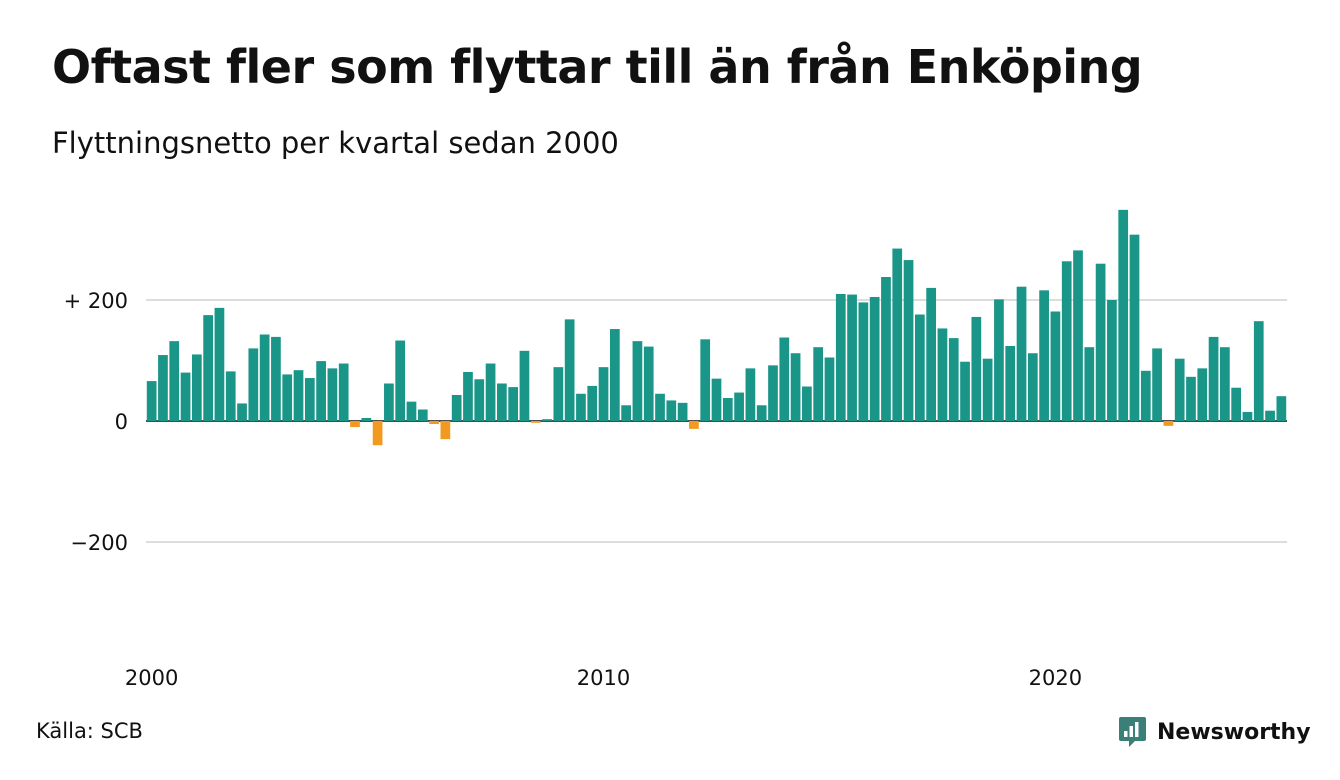 The width and height of the screenshot is (1340, 780). I want to click on brand-name: Newsworthy, so click(1234, 732).